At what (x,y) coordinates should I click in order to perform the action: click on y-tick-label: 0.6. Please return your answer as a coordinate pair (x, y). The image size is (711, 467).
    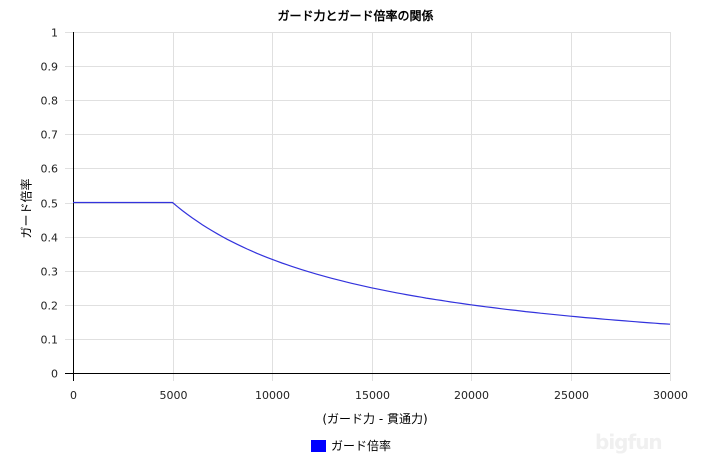
    Looking at the image, I should click on (50, 169).